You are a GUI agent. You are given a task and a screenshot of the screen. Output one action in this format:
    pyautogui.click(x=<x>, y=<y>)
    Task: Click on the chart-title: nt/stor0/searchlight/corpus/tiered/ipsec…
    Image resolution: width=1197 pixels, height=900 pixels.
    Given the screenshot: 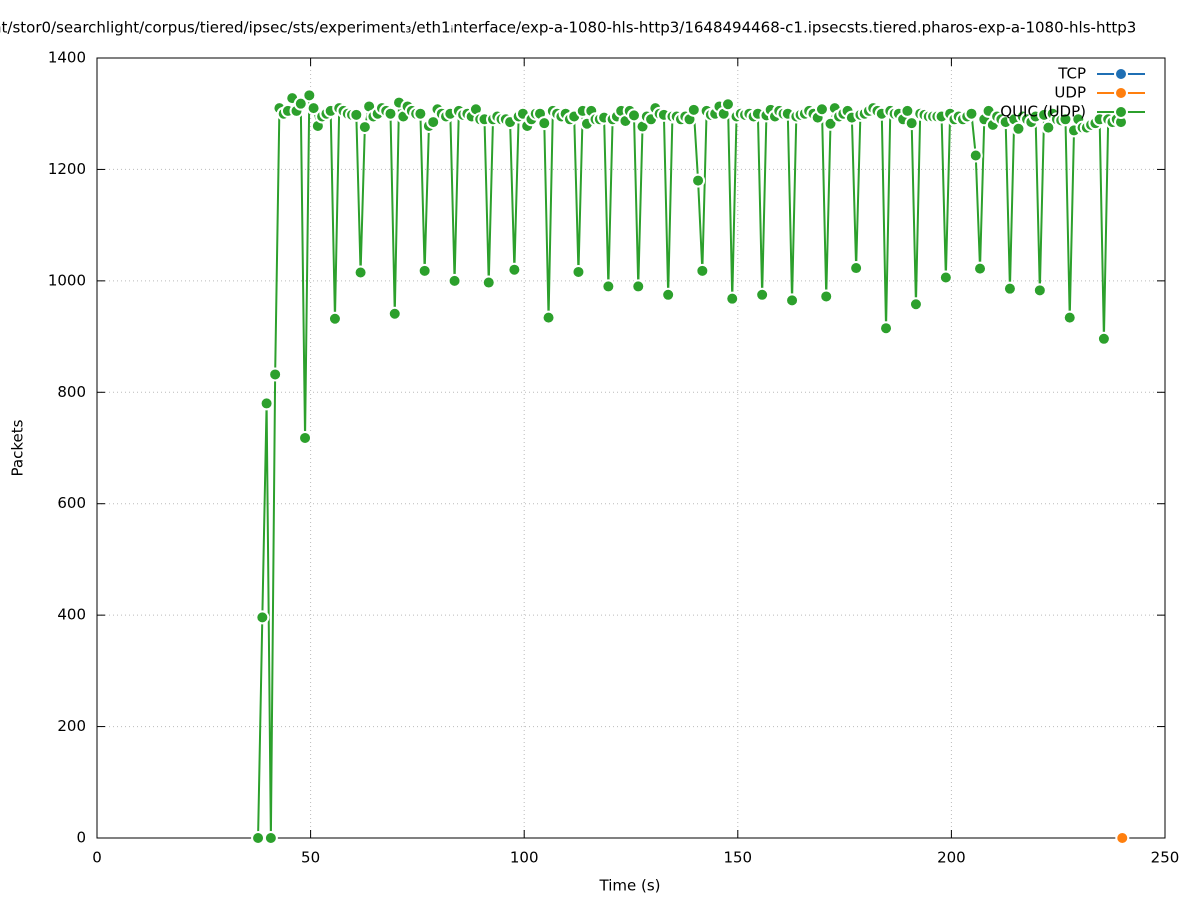 What is the action you would take?
    pyautogui.click(x=568, y=28)
    